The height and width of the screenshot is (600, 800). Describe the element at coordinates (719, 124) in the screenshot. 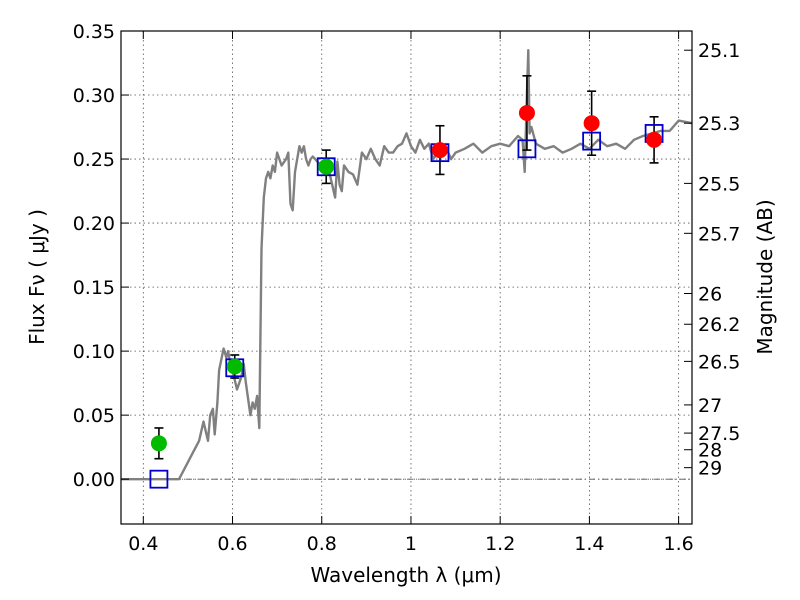

I see `right-tick-label: 25.3` at that location.